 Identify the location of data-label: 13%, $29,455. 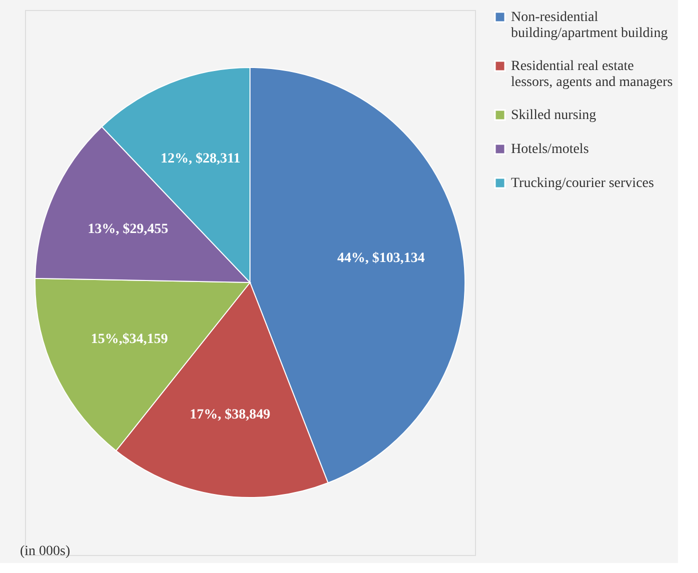
(128, 229).